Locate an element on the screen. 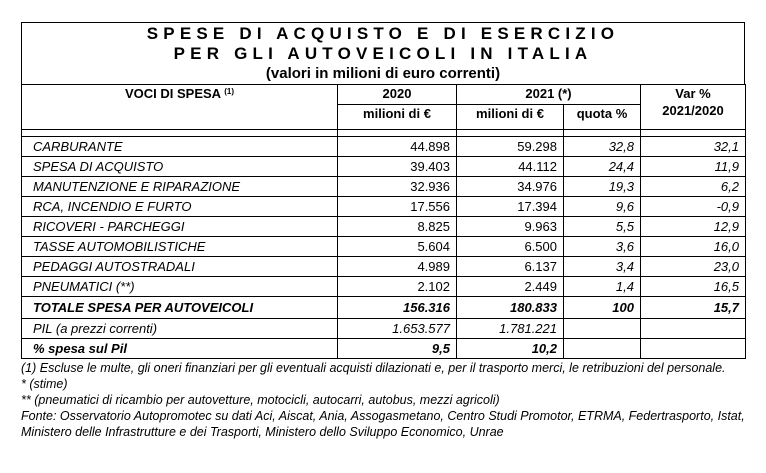 Image resolution: width=766 pixels, height=473 pixels. value-2021: 2.449 is located at coordinates (510, 286).